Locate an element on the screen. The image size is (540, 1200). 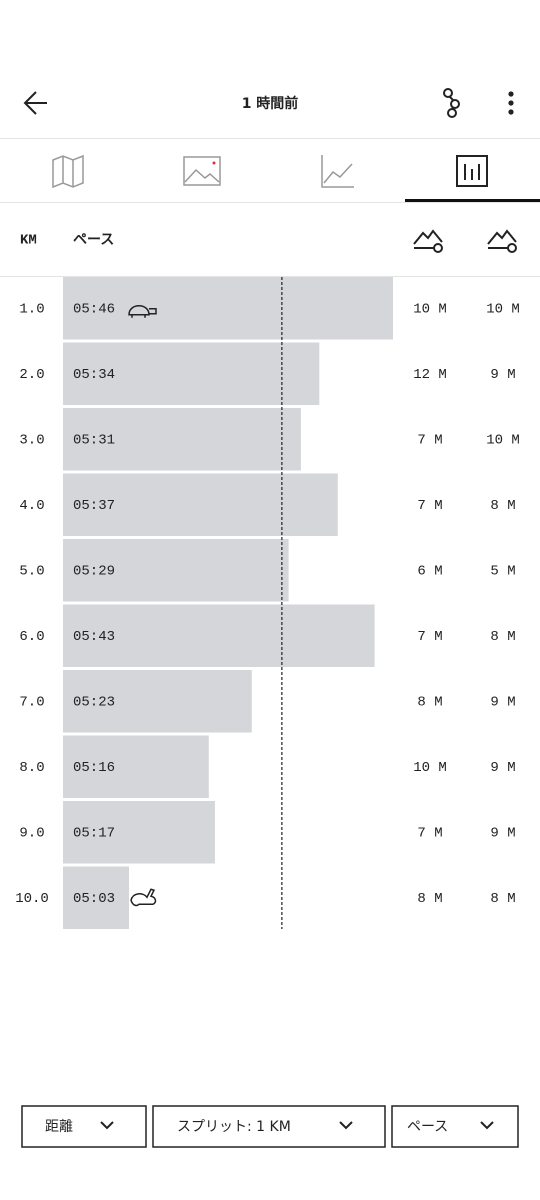
photo-tab is located at coordinates (202, 171).